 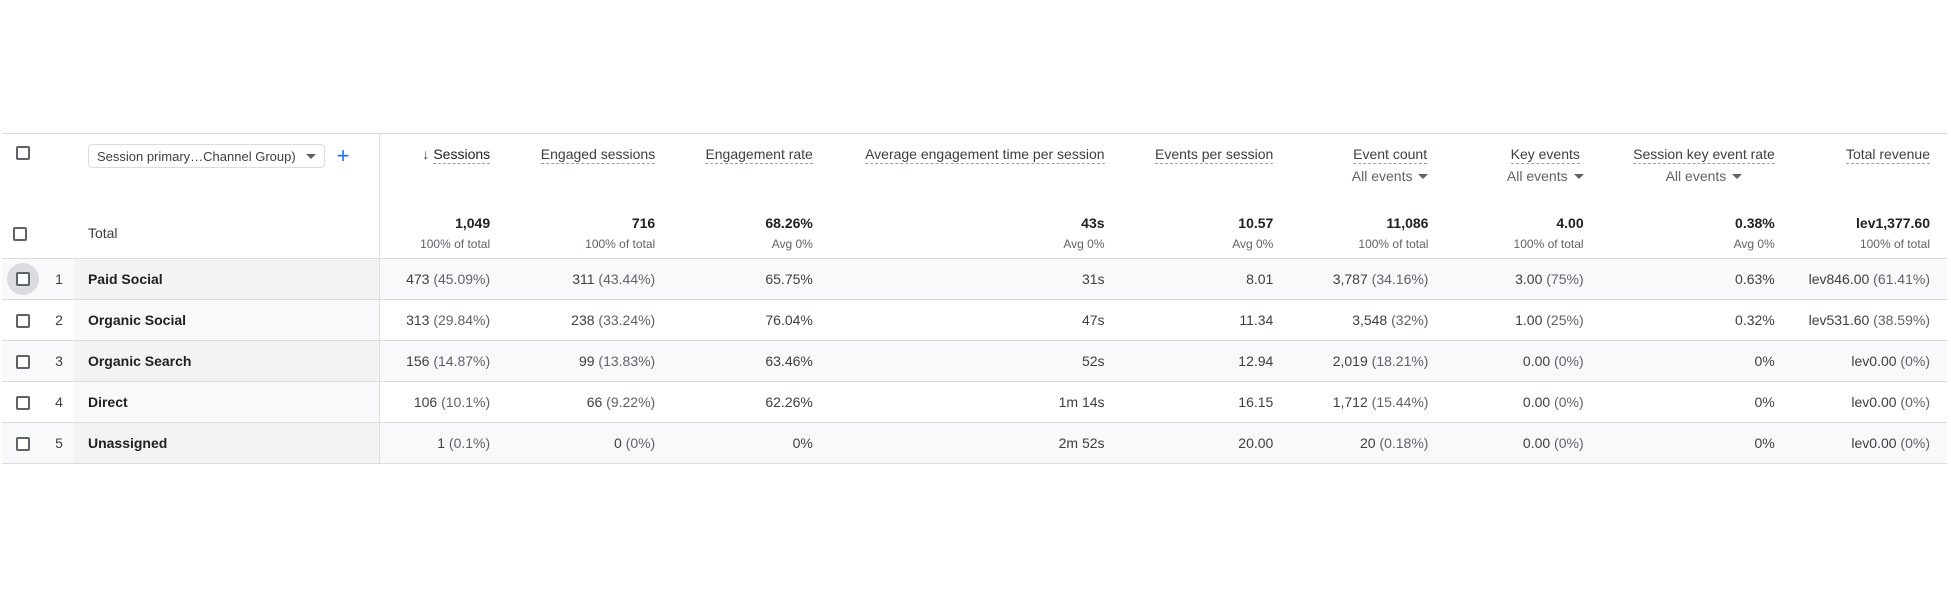 What do you see at coordinates (1398, 402) in the screenshot?
I see `cell-percent: (15.44%)` at bounding box center [1398, 402].